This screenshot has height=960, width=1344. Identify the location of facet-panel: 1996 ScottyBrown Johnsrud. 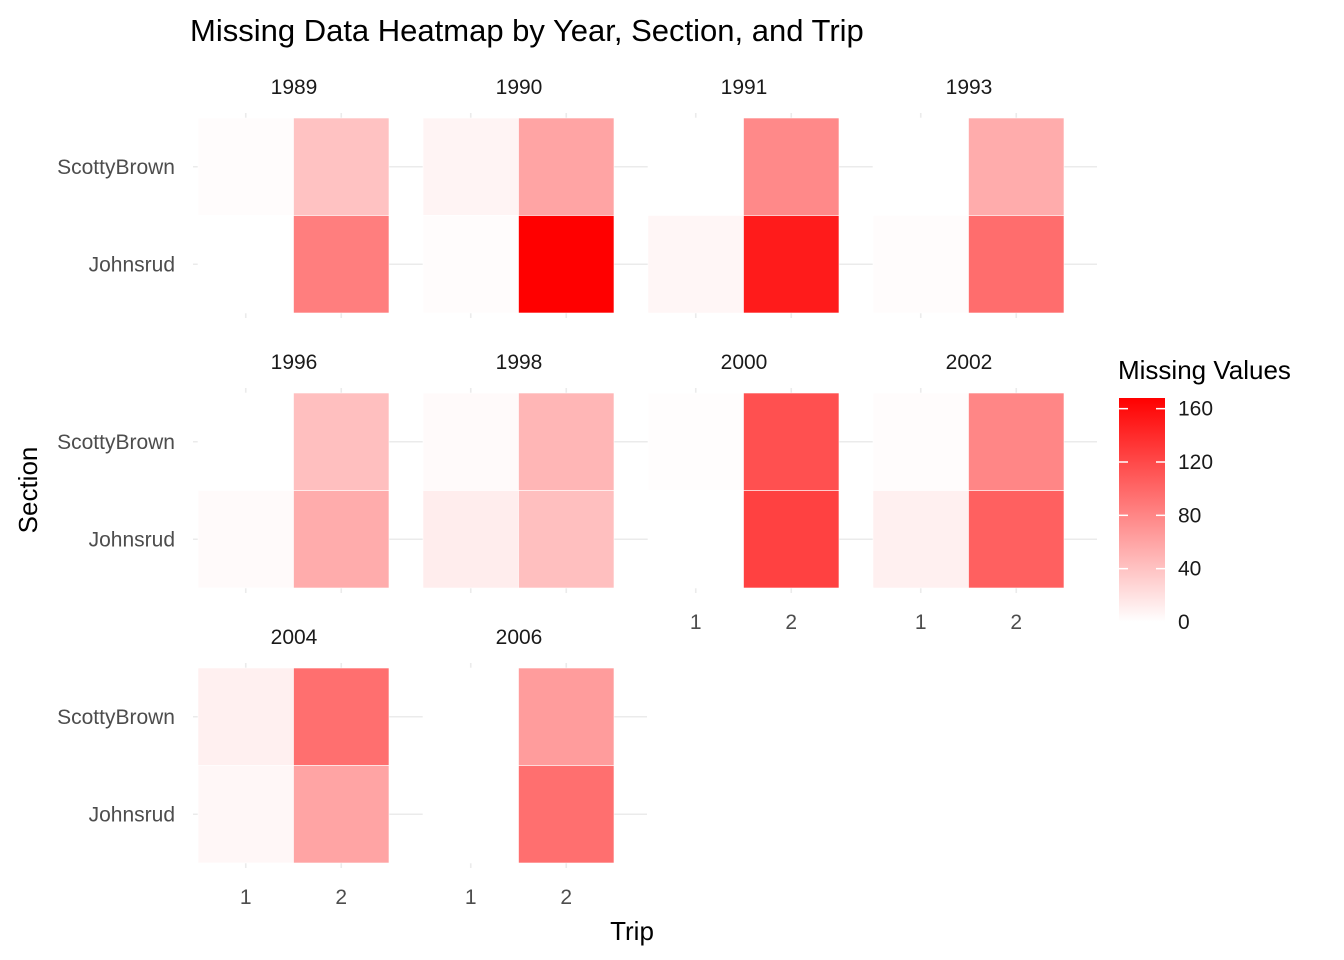
(239, 472).